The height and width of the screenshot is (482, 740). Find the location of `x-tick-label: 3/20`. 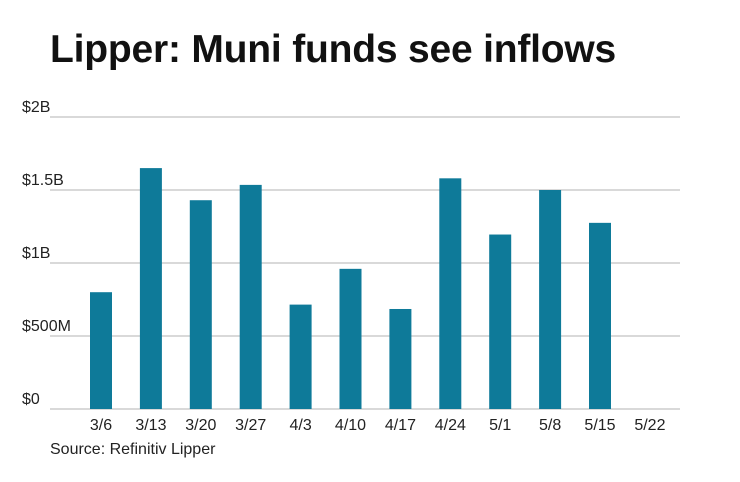

x-tick-label: 3/20 is located at coordinates (200, 425).